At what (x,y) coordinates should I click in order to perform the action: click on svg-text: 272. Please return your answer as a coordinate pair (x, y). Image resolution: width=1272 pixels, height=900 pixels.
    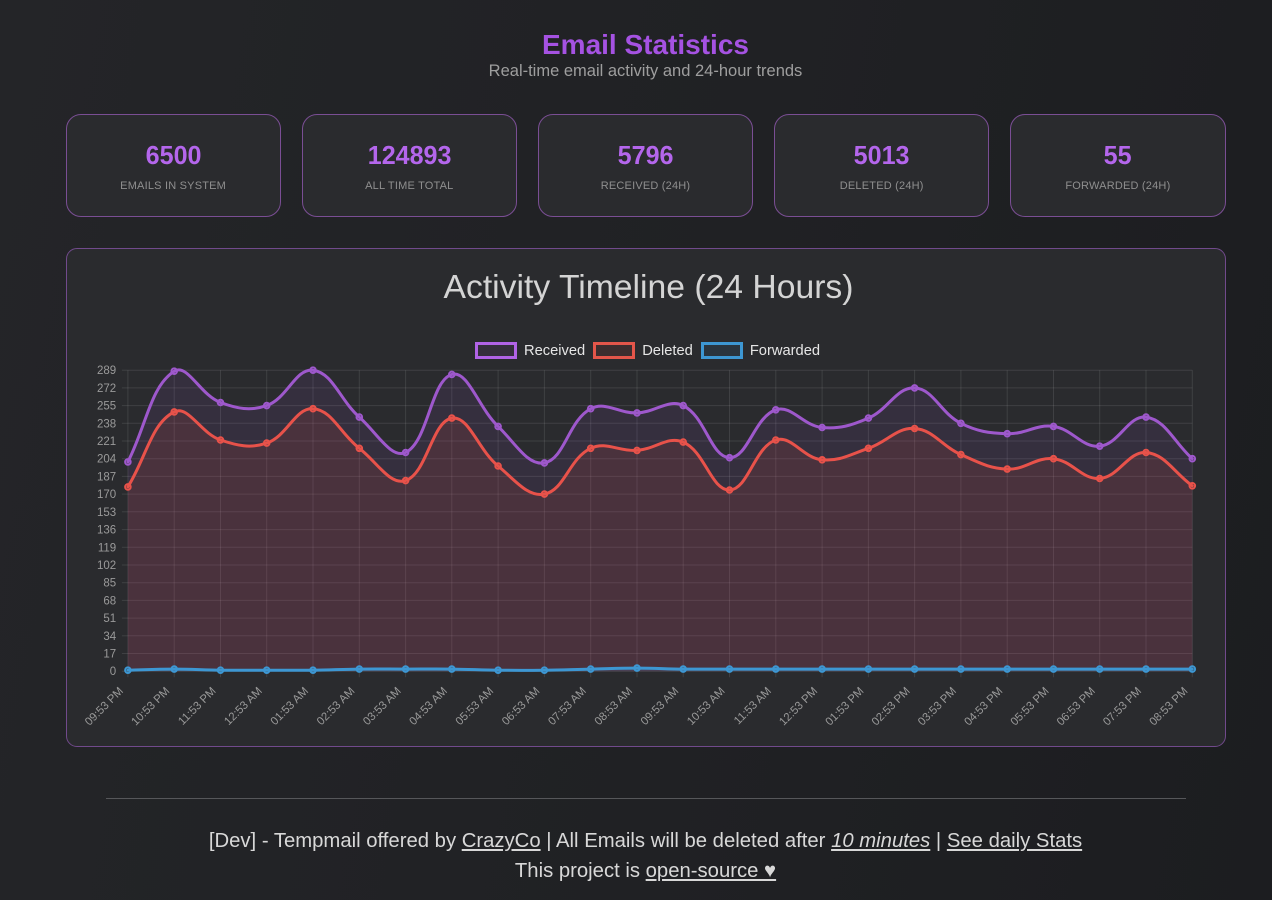
    Looking at the image, I should click on (106, 389).